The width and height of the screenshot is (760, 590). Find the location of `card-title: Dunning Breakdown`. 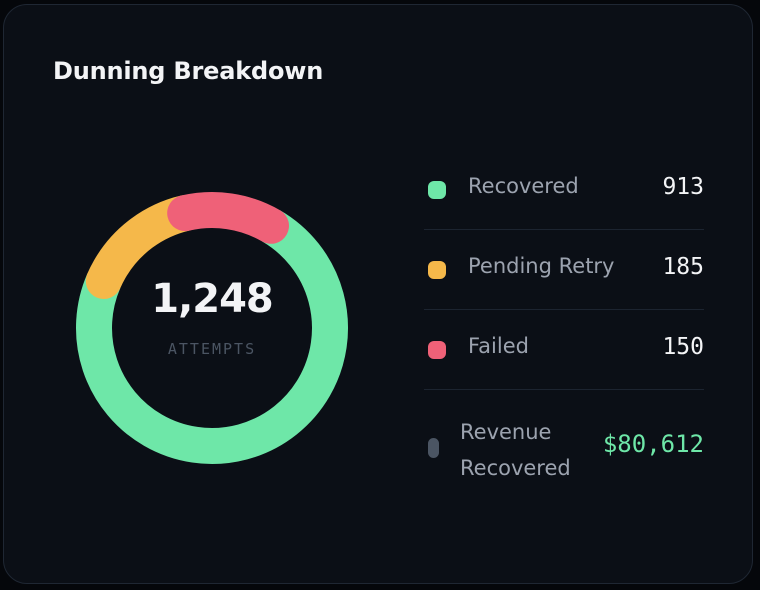

card-title: Dunning Breakdown is located at coordinates (188, 71).